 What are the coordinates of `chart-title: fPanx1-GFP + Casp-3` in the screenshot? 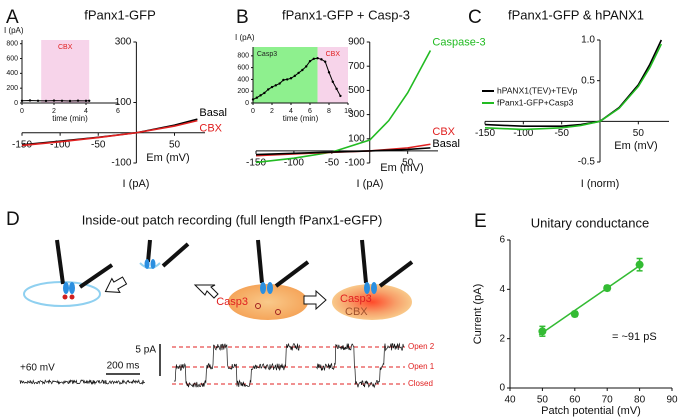 It's located at (346, 14).